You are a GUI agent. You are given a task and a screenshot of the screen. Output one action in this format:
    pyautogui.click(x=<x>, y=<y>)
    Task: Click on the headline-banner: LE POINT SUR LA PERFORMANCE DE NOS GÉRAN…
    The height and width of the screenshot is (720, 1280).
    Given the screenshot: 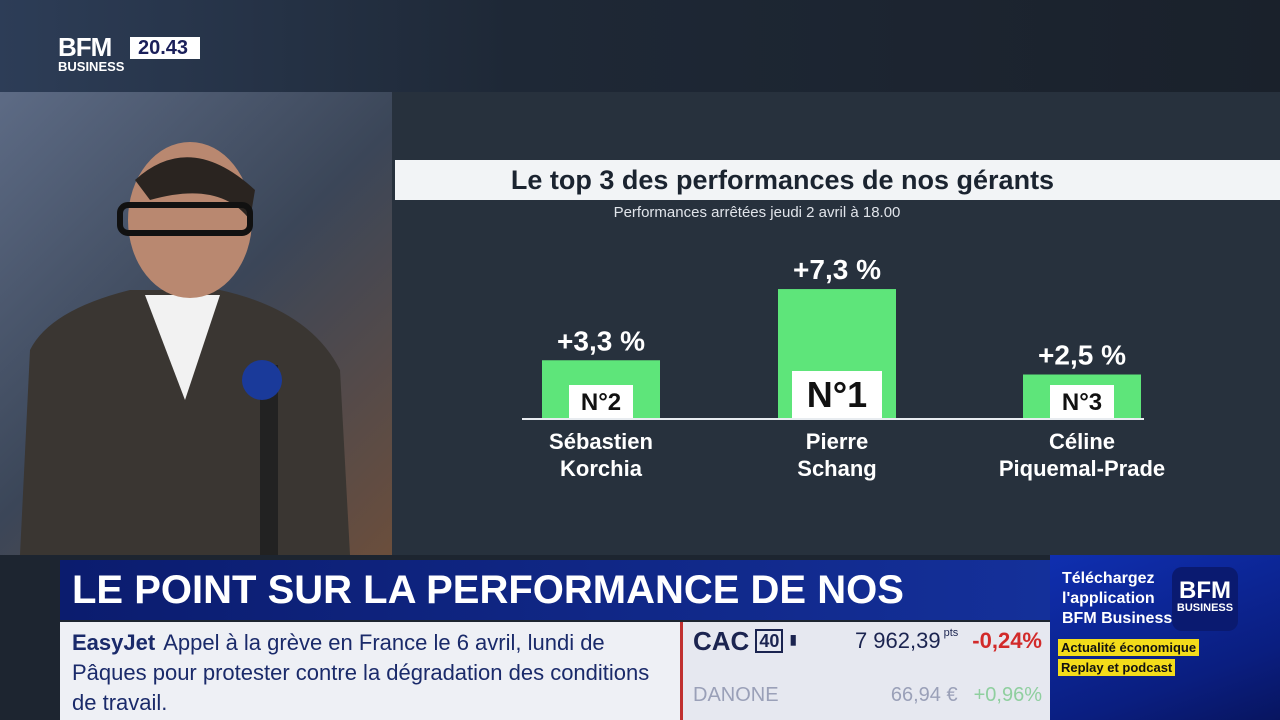 What is the action you would take?
    pyautogui.click(x=555, y=616)
    